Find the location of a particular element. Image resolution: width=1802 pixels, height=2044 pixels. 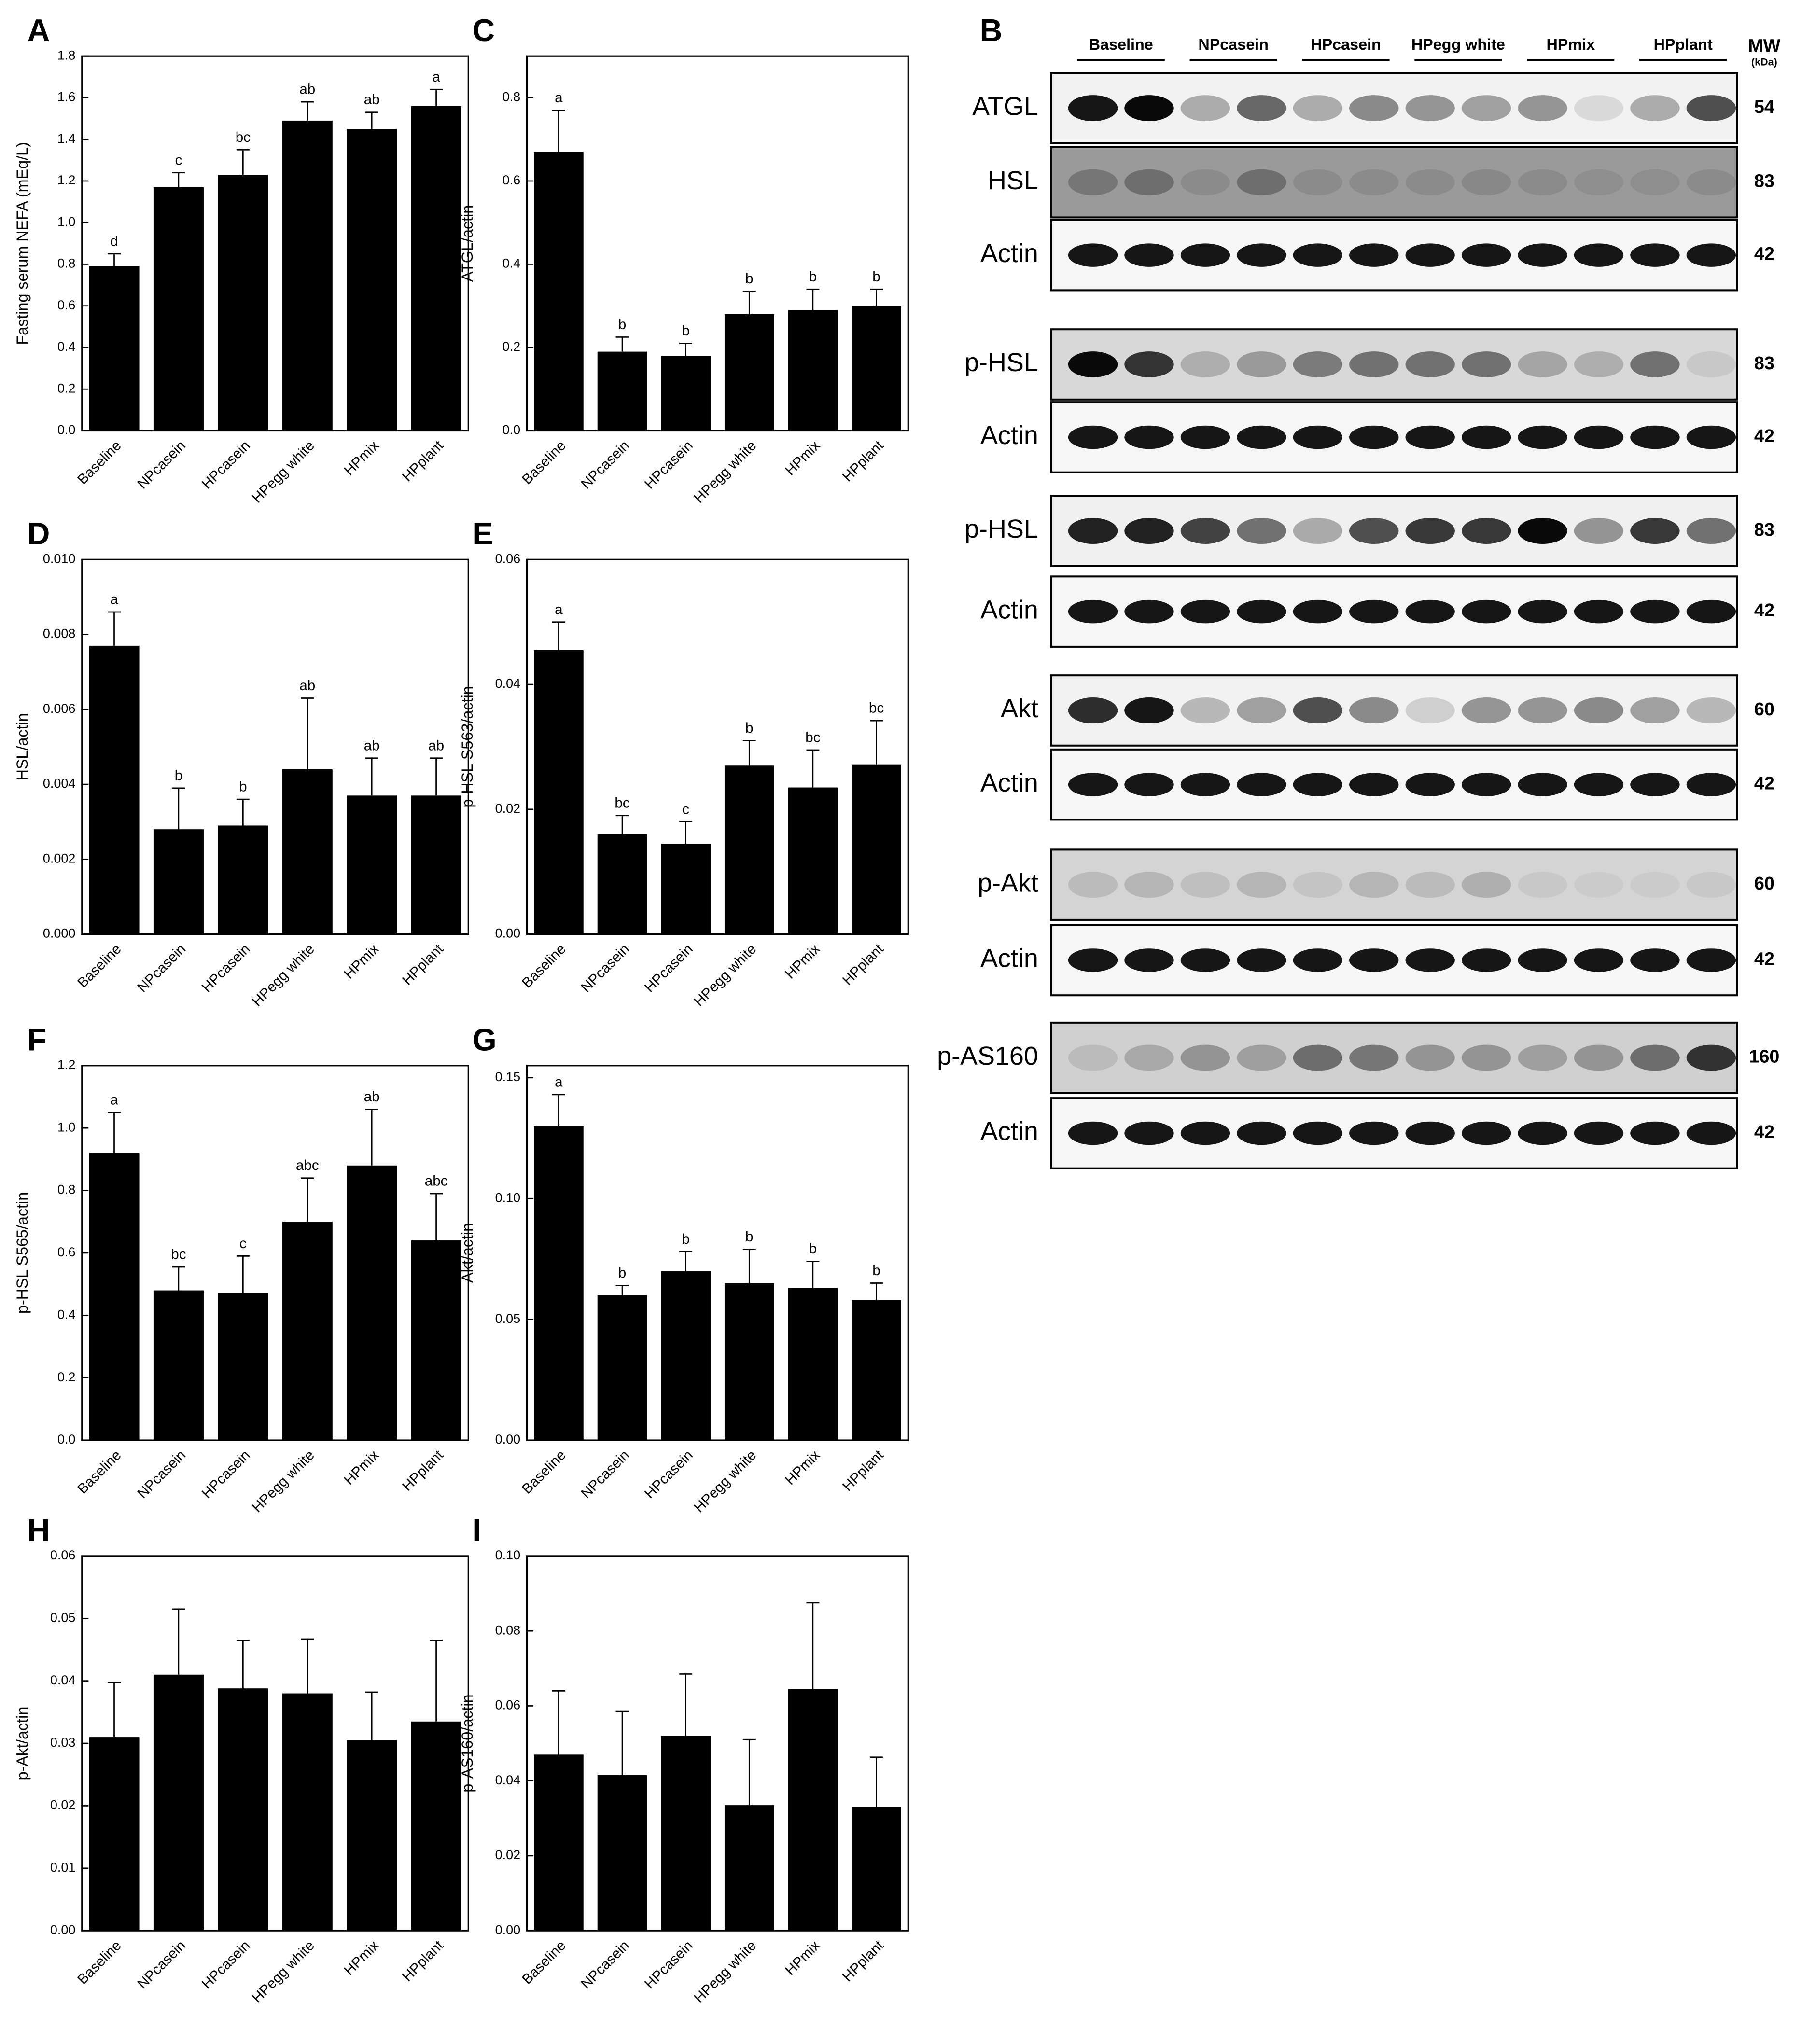

y-tick-label: 0.6 is located at coordinates (66, 305).